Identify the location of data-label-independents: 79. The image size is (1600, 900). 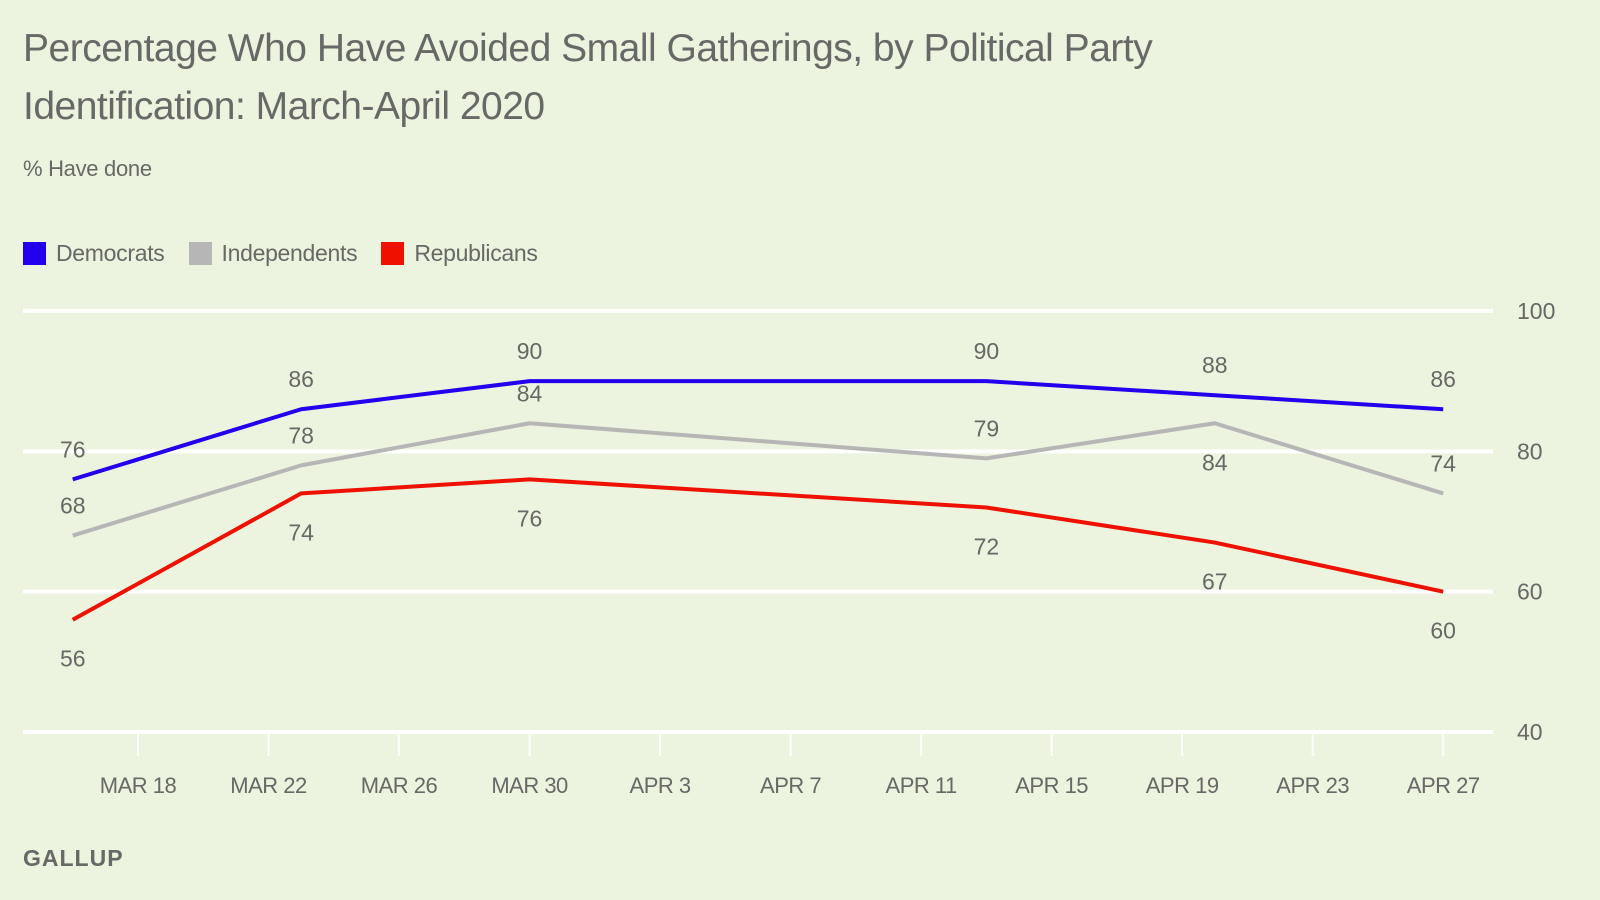
(987, 428).